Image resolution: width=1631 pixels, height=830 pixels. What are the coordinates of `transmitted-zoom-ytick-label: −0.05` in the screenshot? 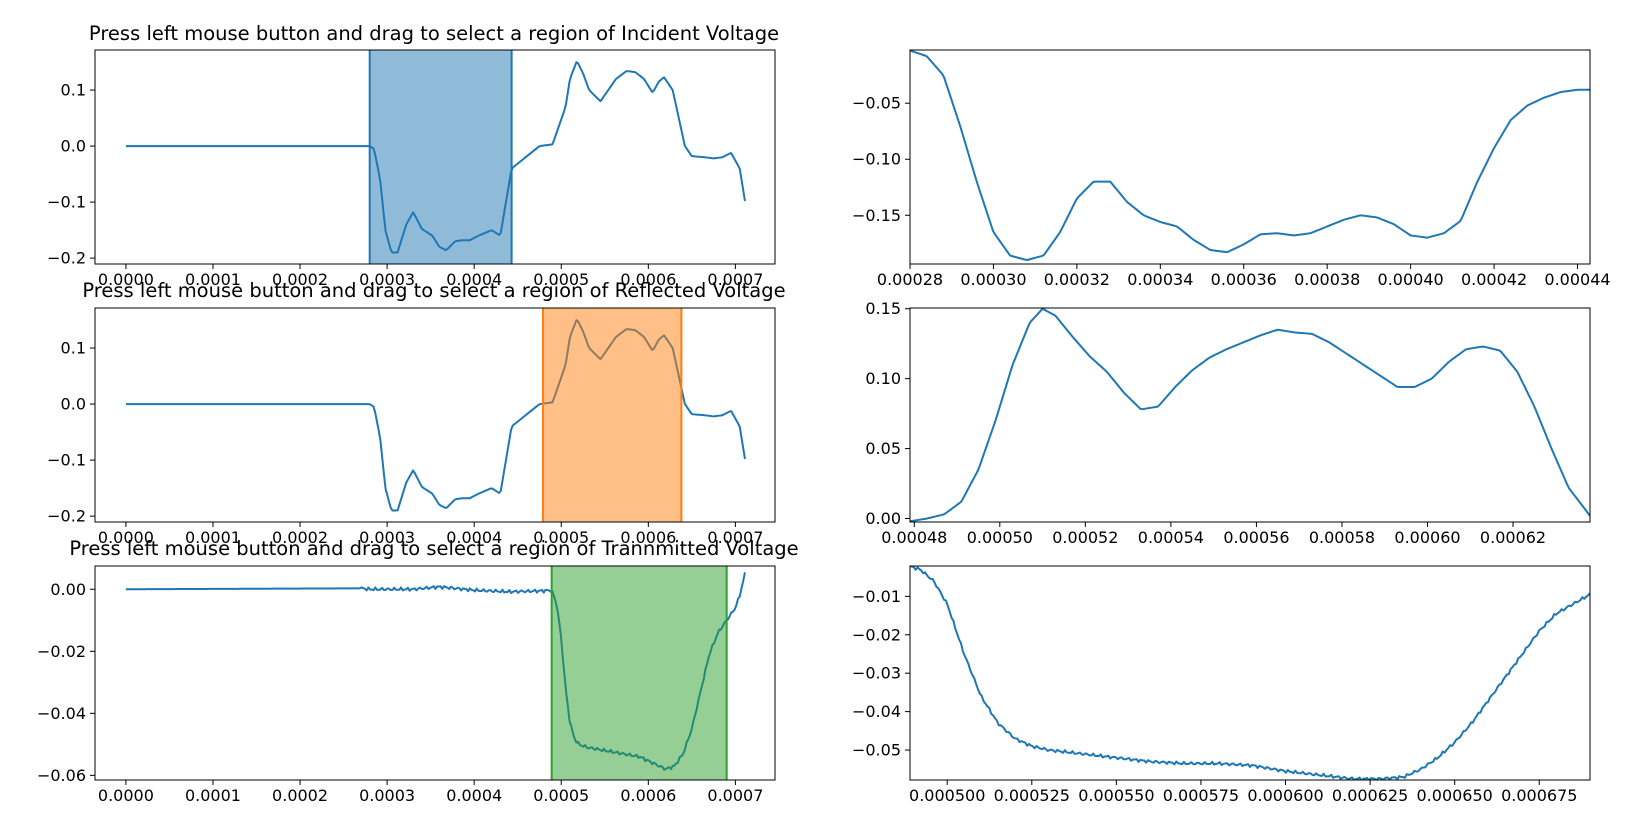 It's located at (876, 750).